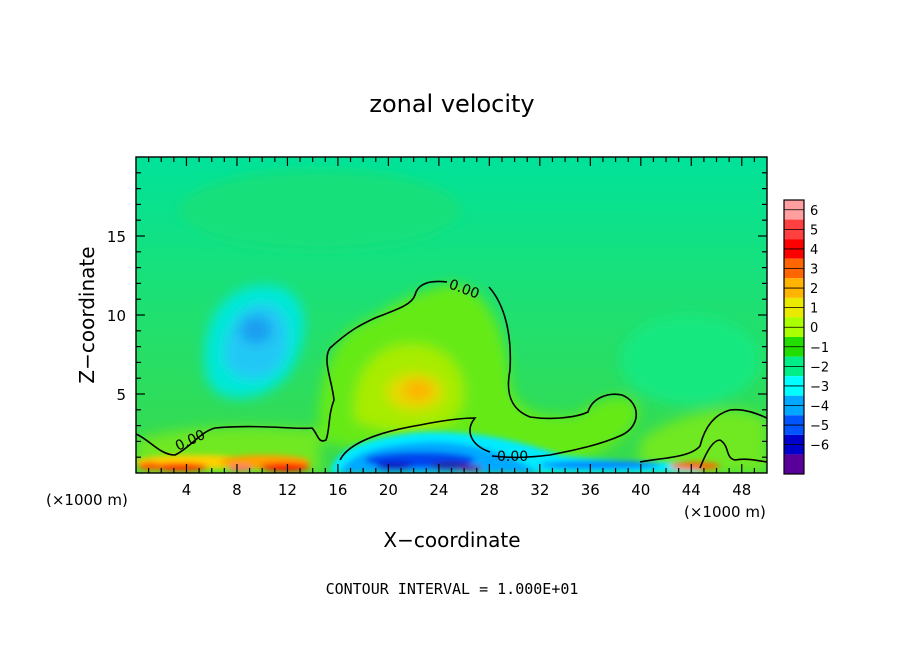  What do you see at coordinates (512, 457) in the screenshot?
I see `contour-label: 0.00` at bounding box center [512, 457].